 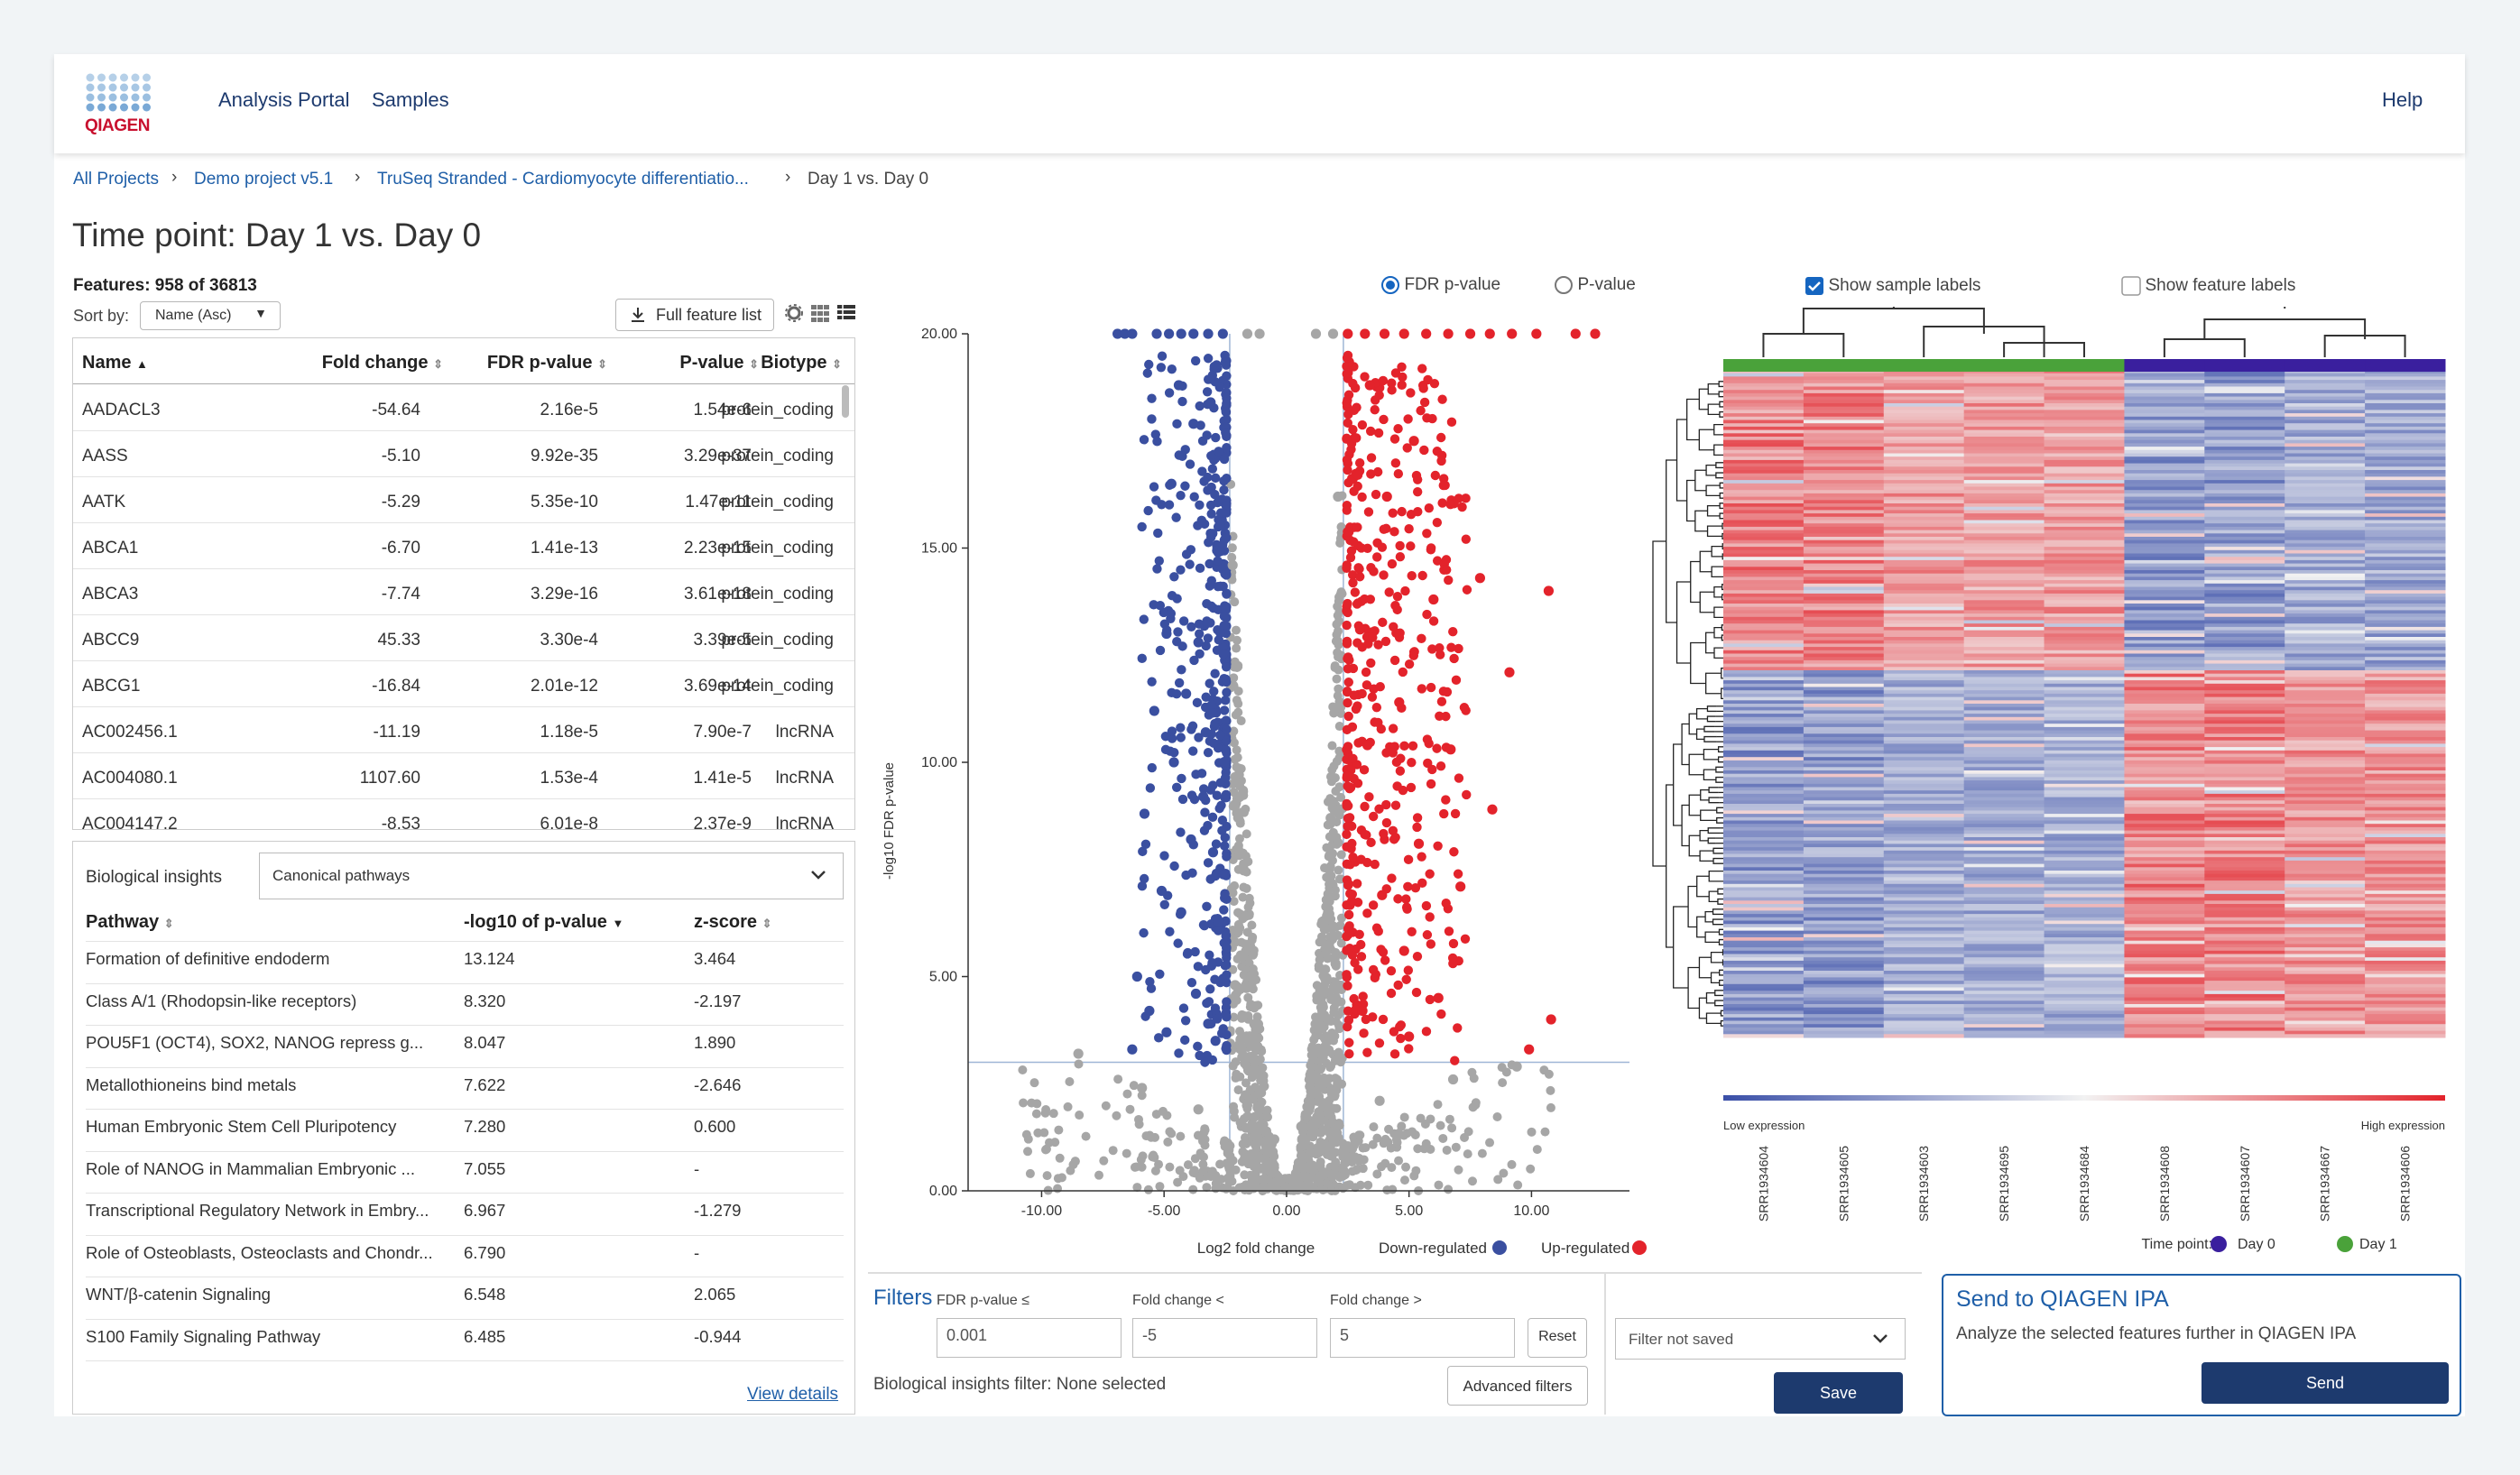 What do you see at coordinates (264, 179) in the screenshot?
I see `breadcrumb-project: Demo project v5.1` at bounding box center [264, 179].